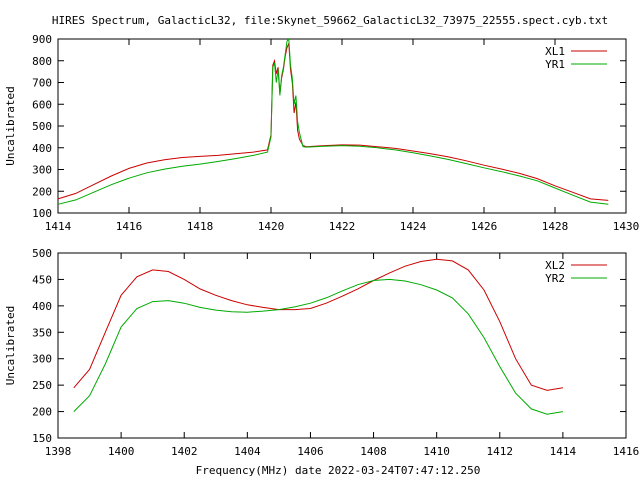 This screenshot has height=480, width=640. What do you see at coordinates (555, 226) in the screenshot?
I see `x-tick-label: 1428` at bounding box center [555, 226].